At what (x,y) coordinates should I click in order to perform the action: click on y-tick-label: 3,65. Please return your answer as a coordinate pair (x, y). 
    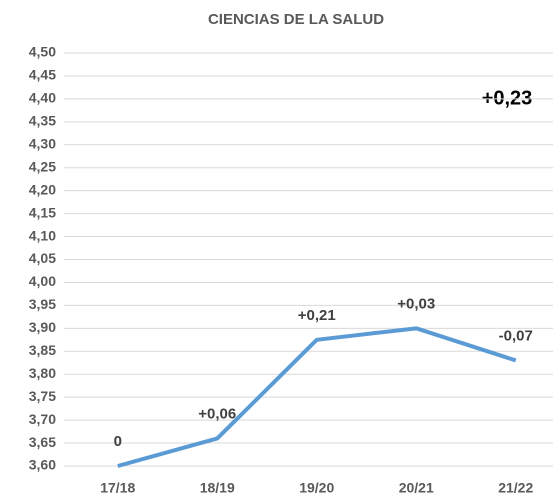
    Looking at the image, I should click on (42, 442).